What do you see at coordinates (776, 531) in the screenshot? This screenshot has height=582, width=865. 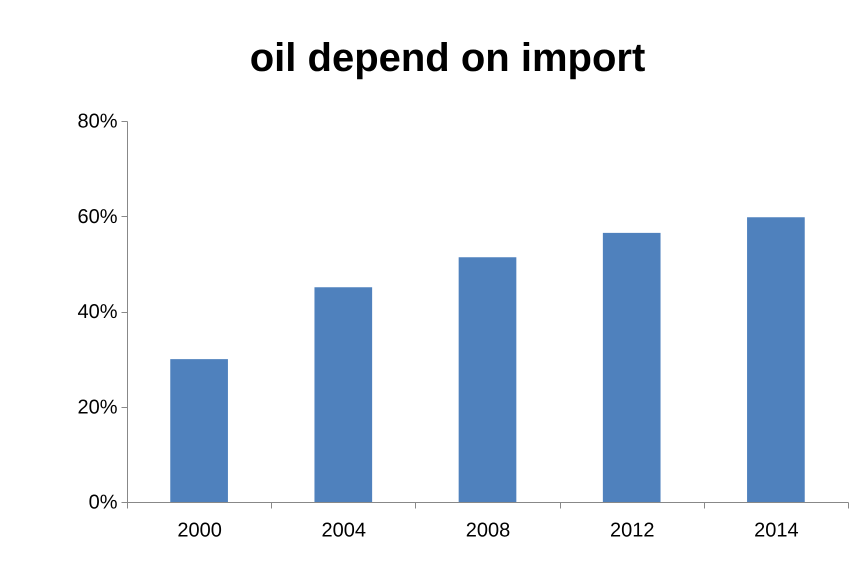 I see `x-tick-label: 2014` at bounding box center [776, 531].